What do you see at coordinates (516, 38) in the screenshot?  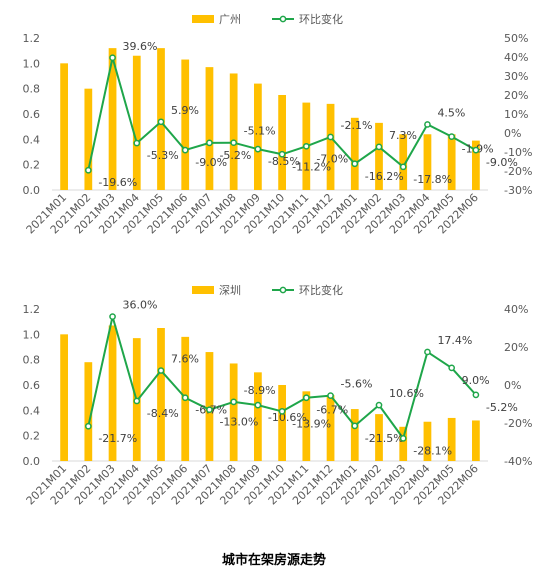 I see `right-axis-tick-label: 50%` at bounding box center [516, 38].